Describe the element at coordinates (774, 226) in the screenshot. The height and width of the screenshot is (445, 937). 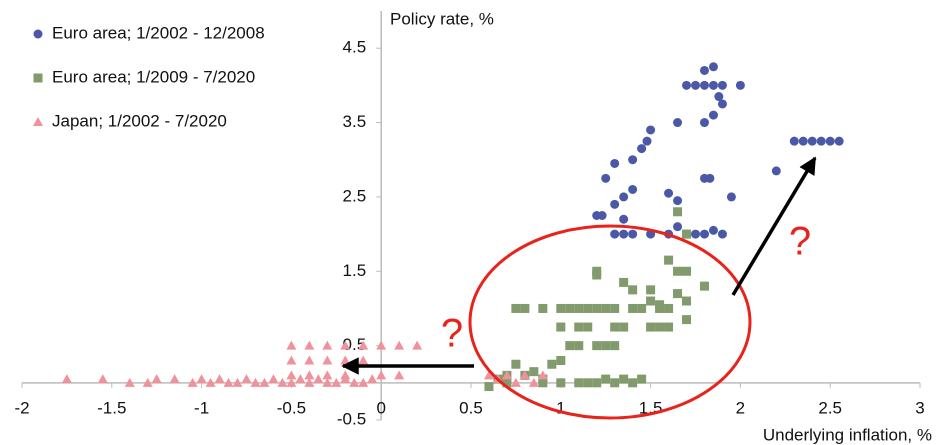
I see `arrow` at that location.